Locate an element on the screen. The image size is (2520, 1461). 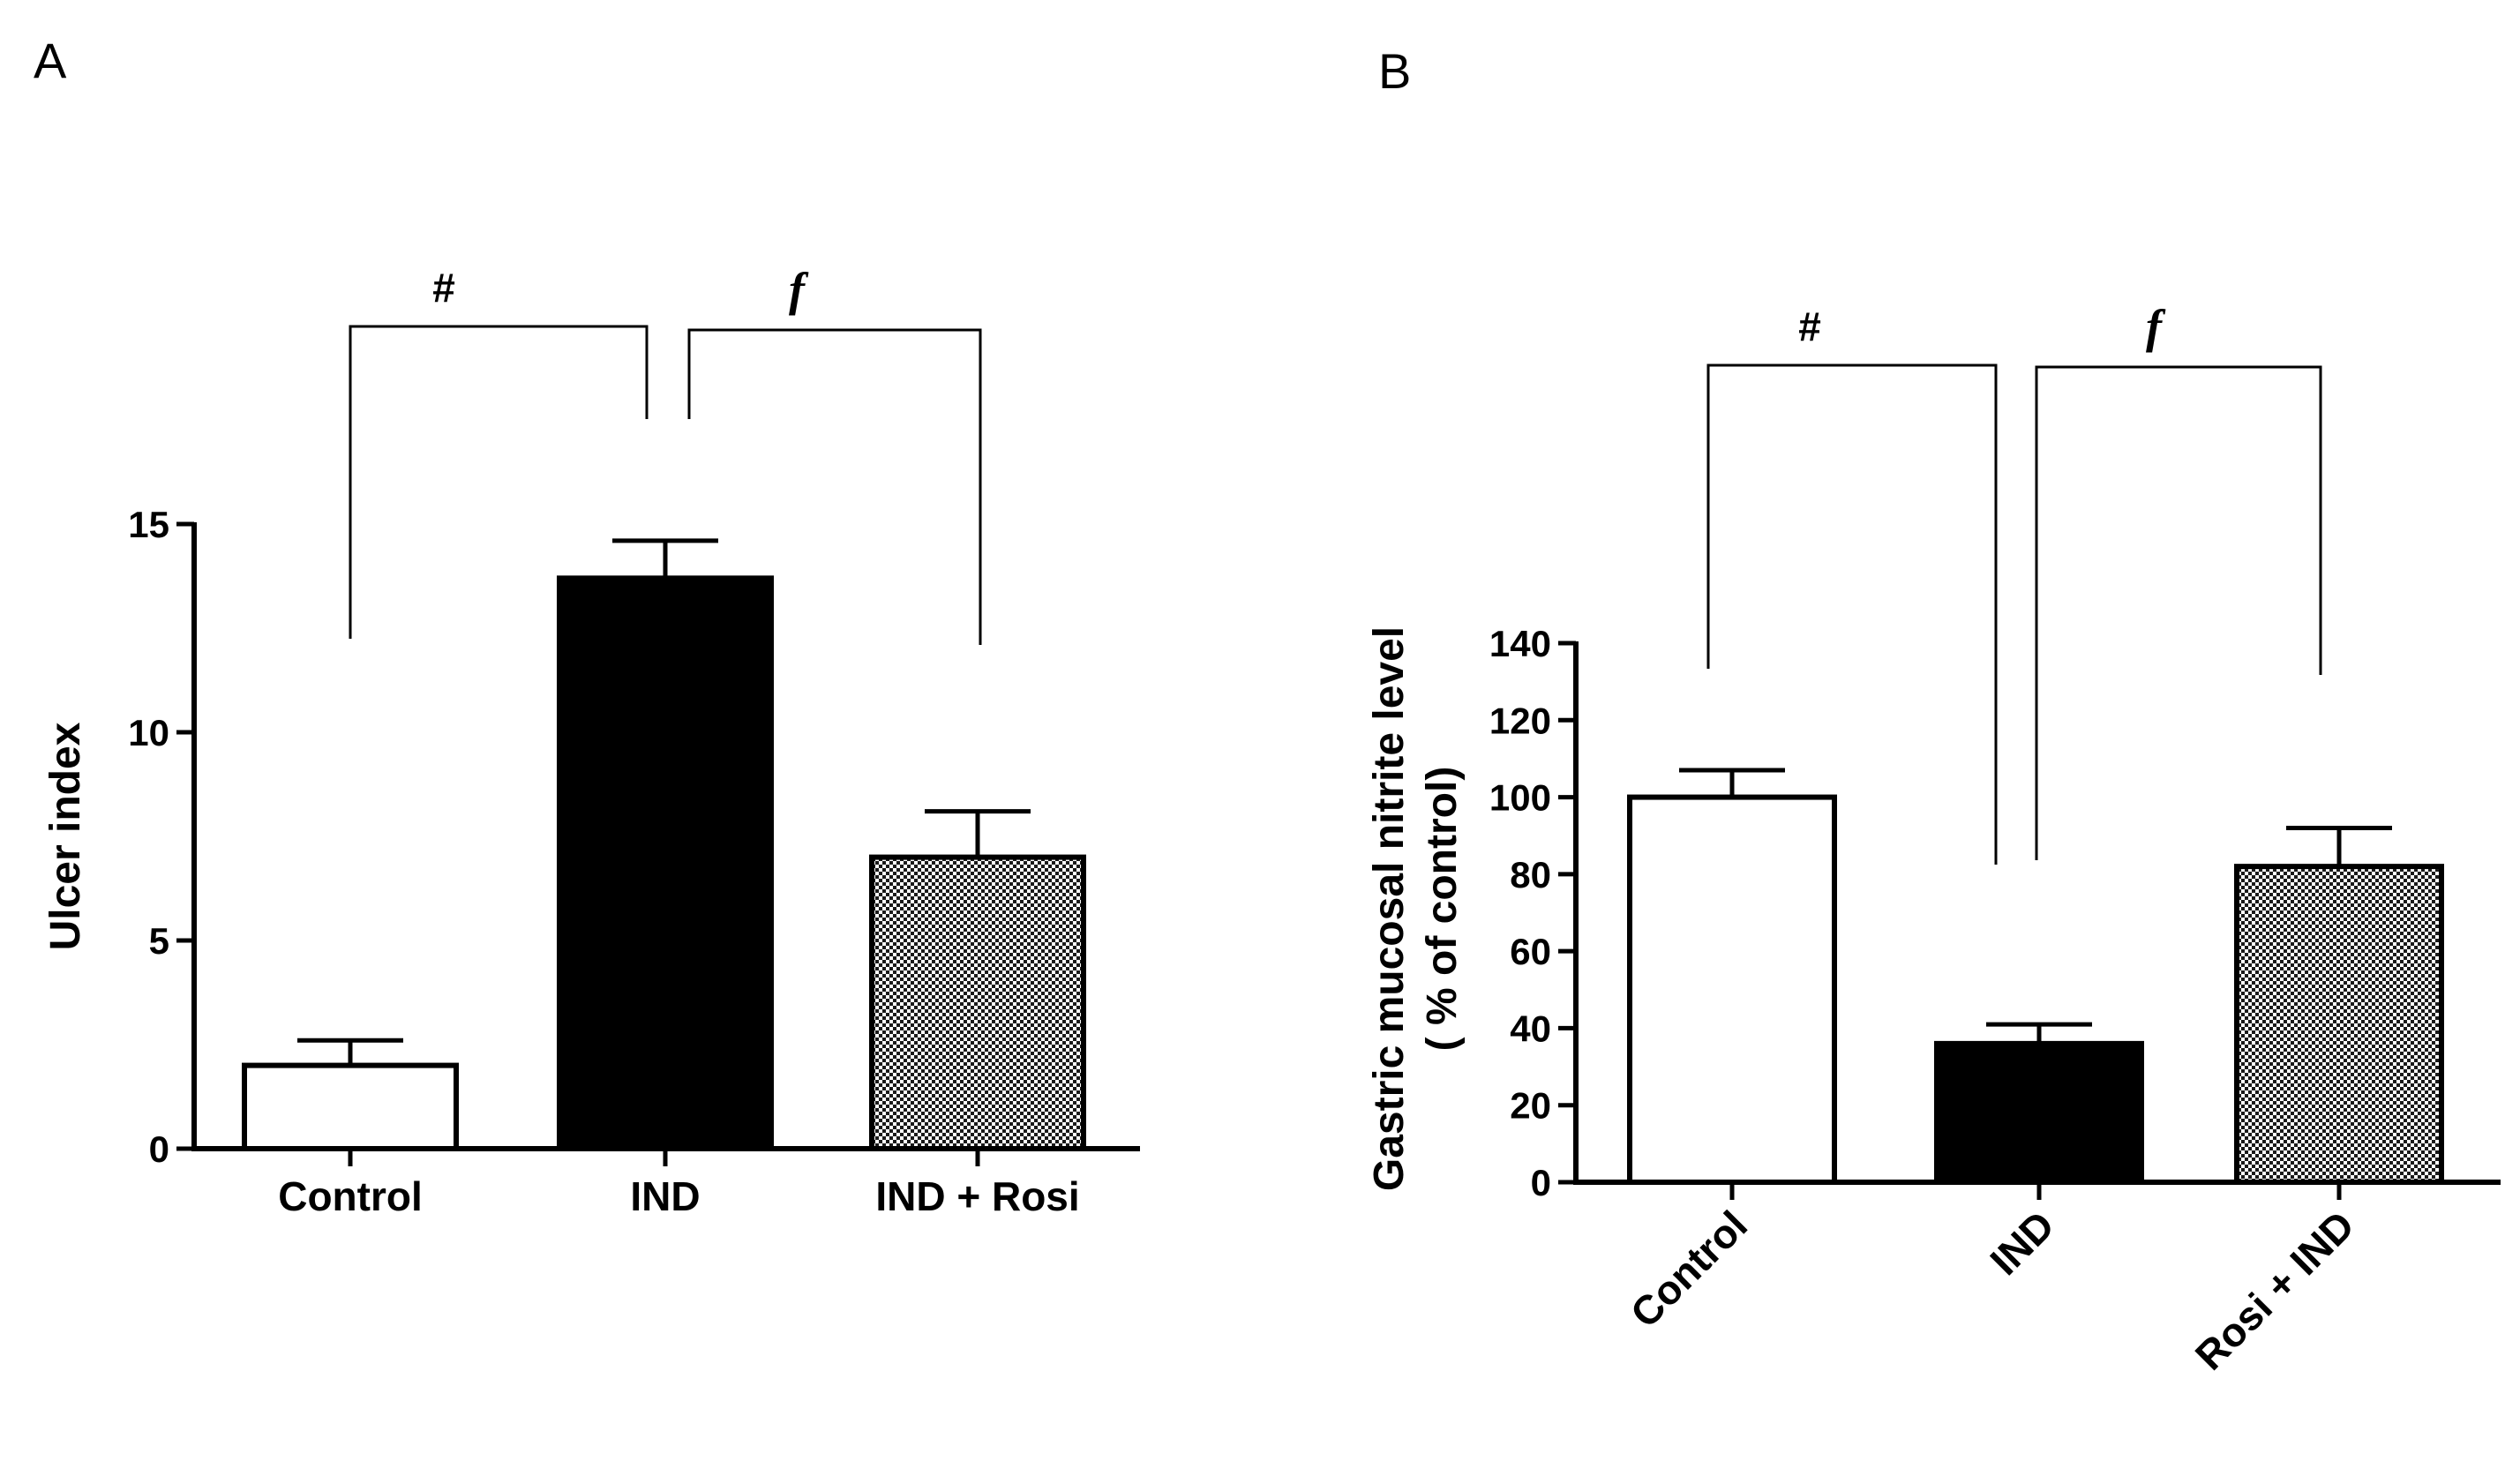
y-tick-label-b-1: 20 is located at coordinates (1530, 1106).